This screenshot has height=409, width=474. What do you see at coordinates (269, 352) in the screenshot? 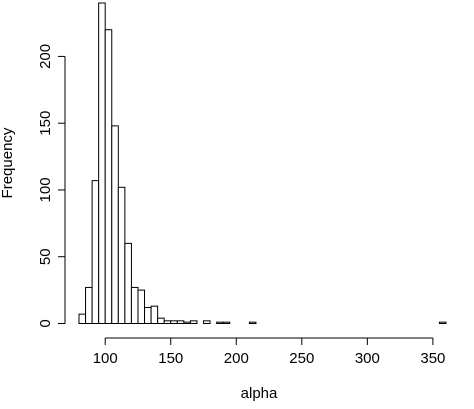
I see `x-axis: 100 150 200 250 300 350` at bounding box center [269, 352].